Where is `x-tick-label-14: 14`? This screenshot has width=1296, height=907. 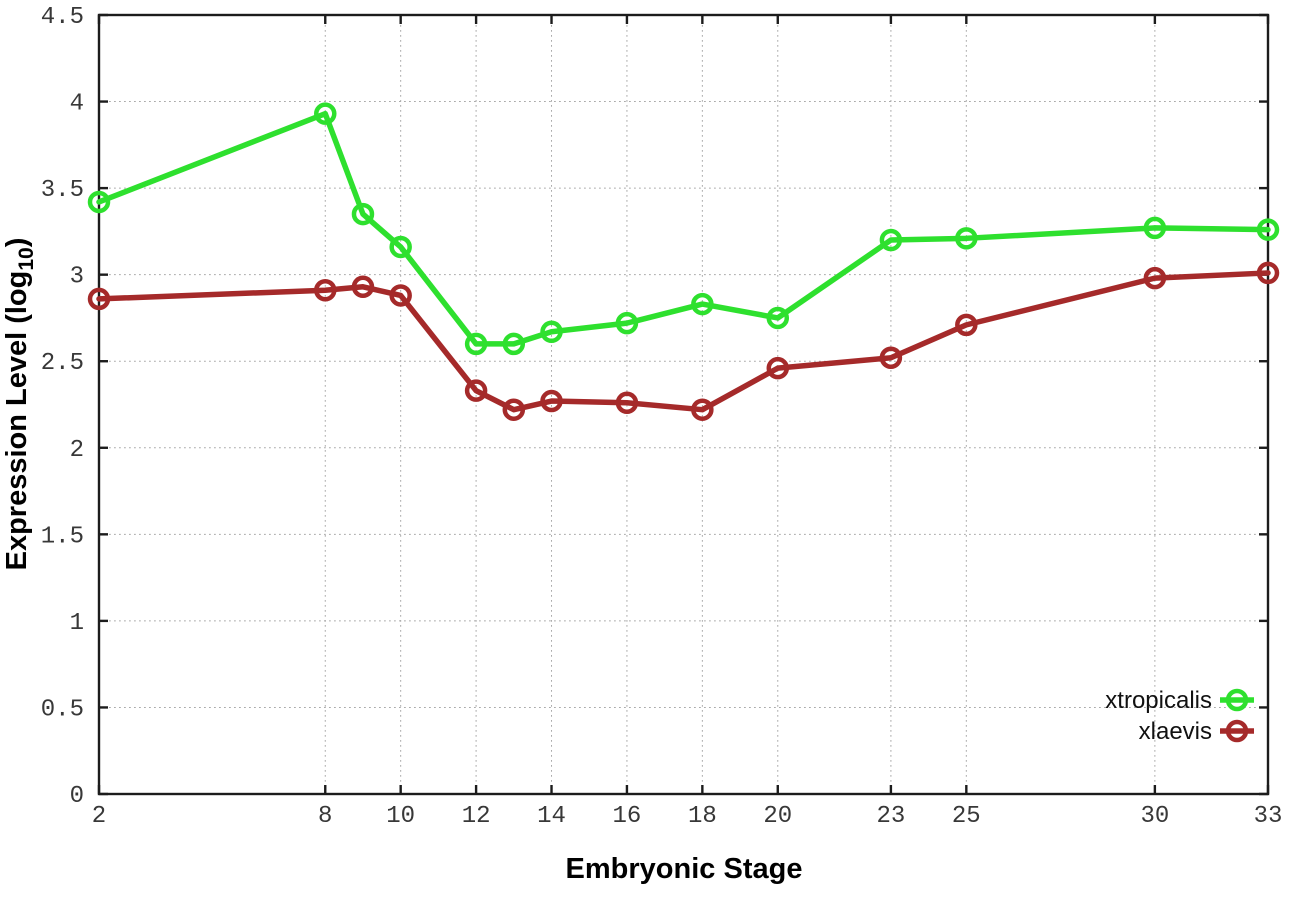
x-tick-label-14: 14 is located at coordinates (551, 816).